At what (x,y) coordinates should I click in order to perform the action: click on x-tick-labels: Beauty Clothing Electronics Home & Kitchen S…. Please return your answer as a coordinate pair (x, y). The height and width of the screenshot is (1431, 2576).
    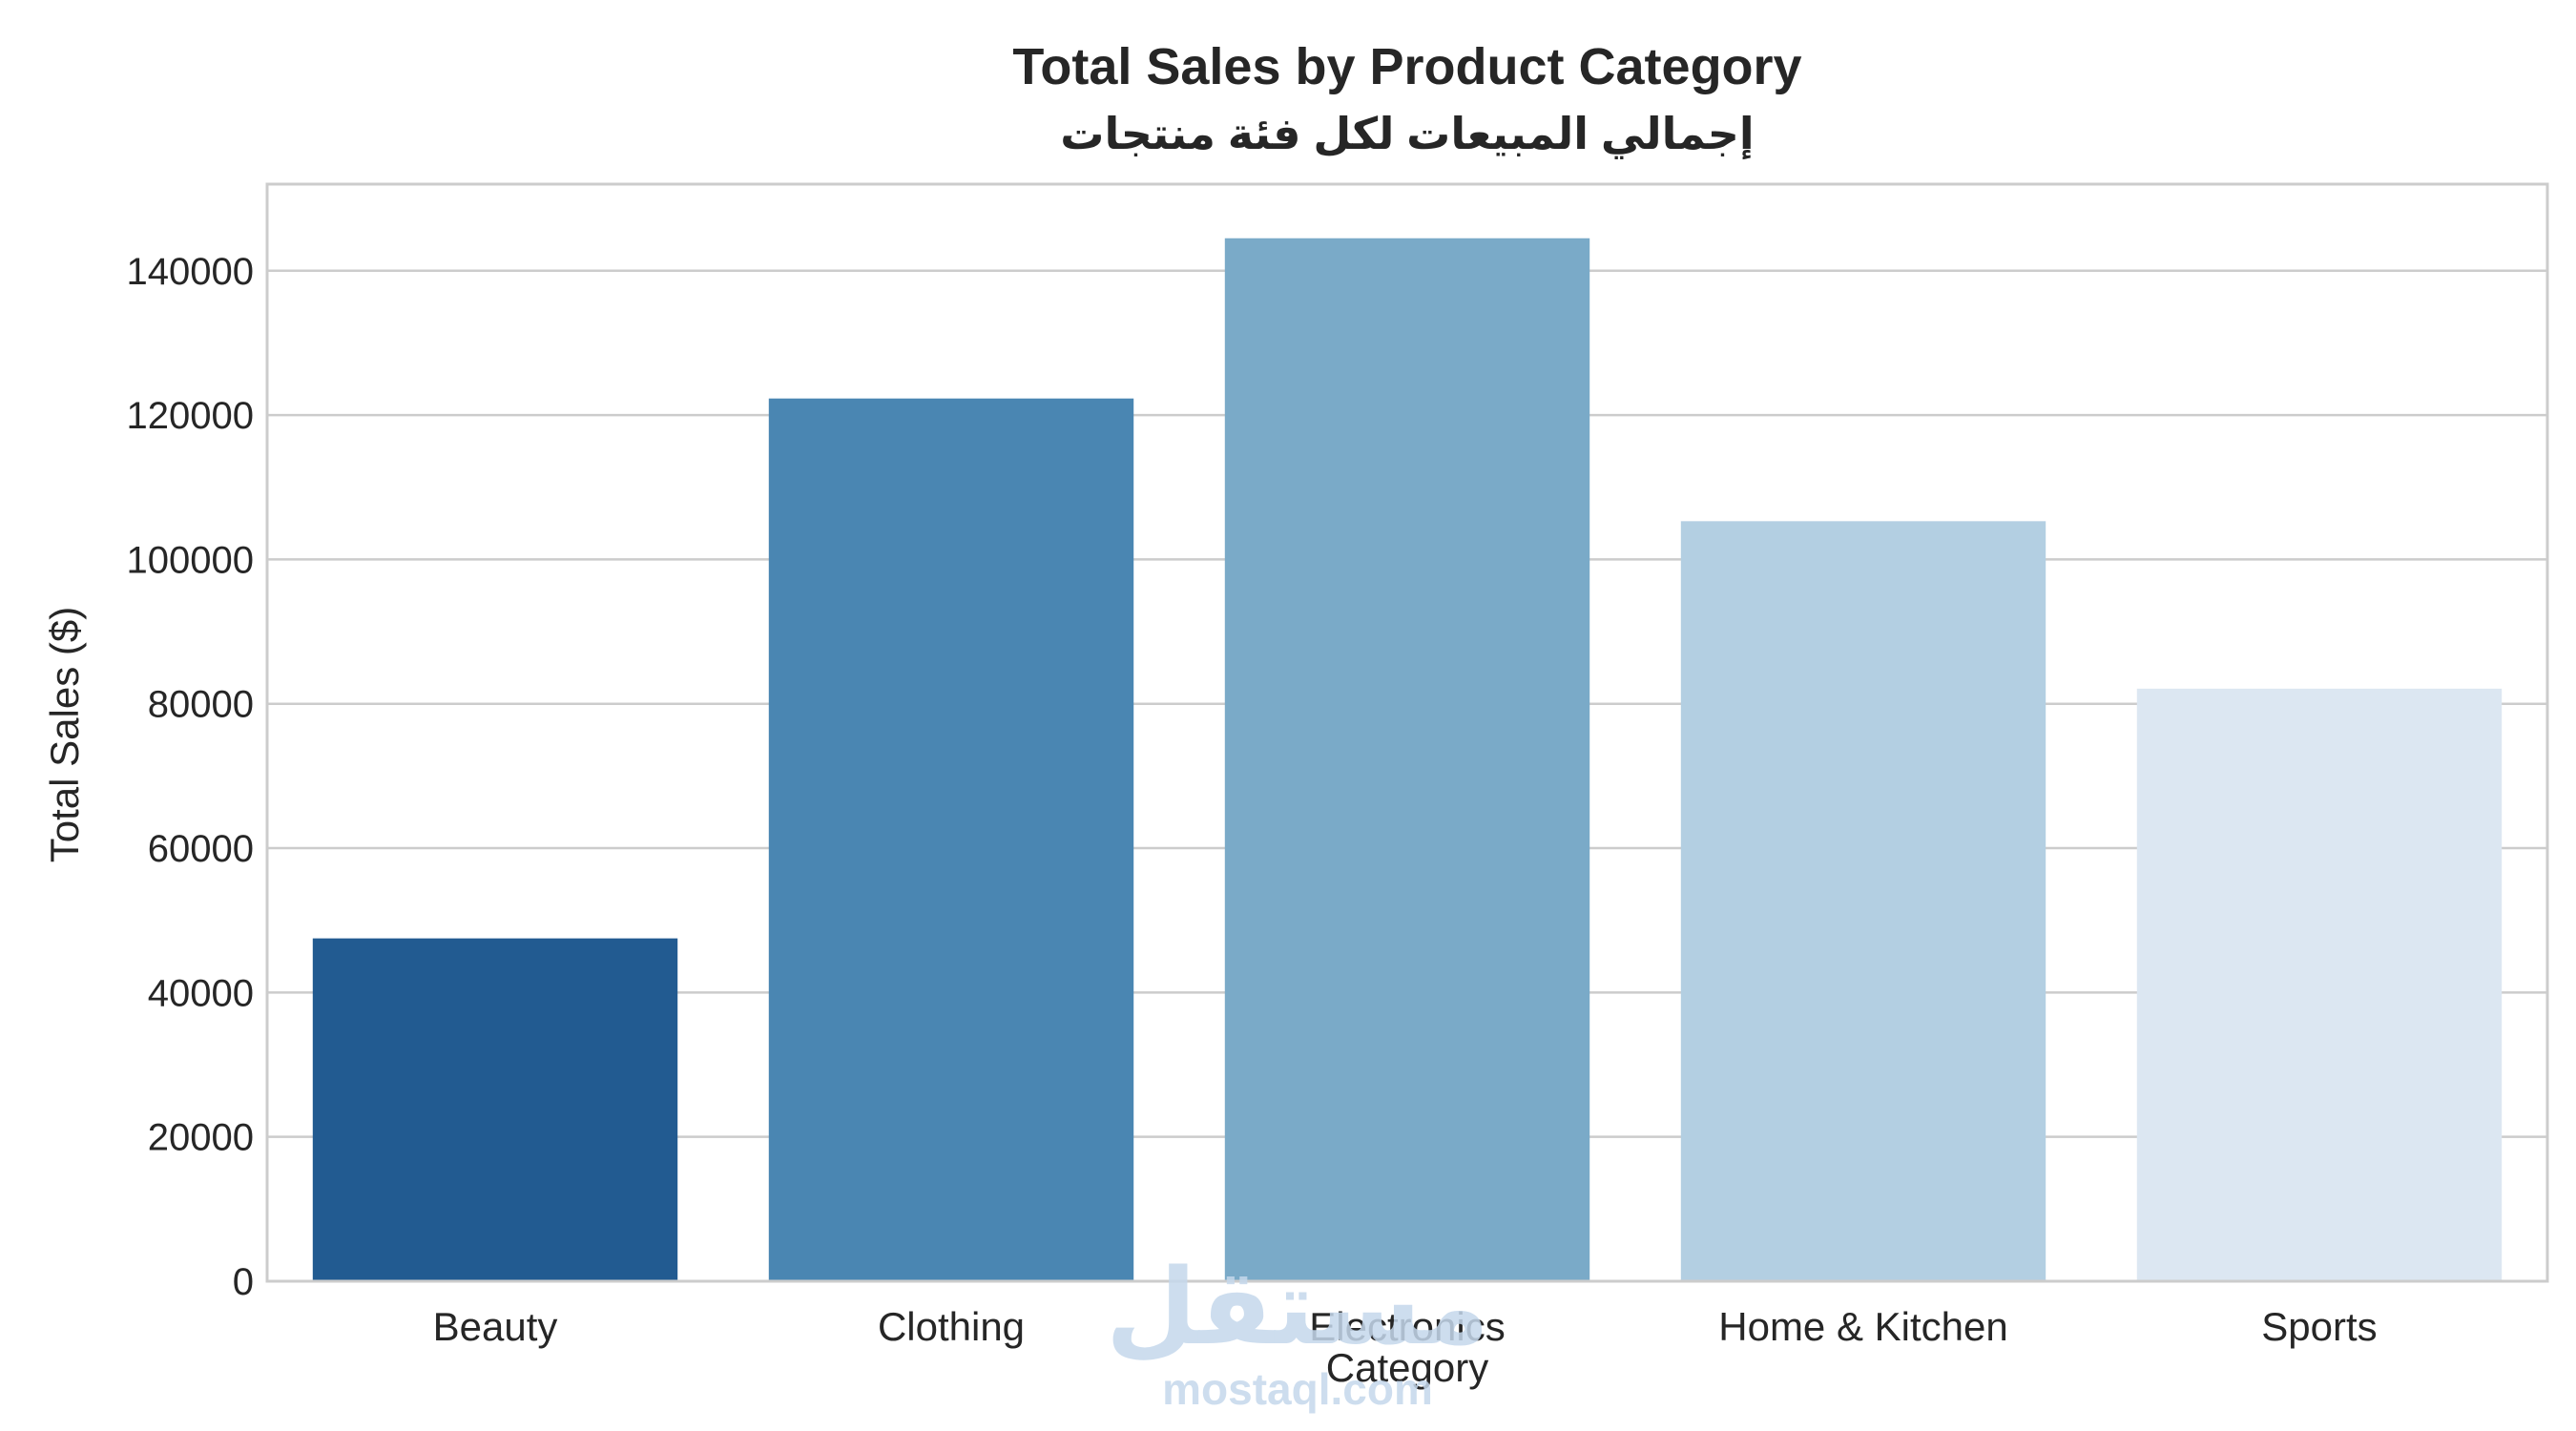
    Looking at the image, I should click on (1405, 1327).